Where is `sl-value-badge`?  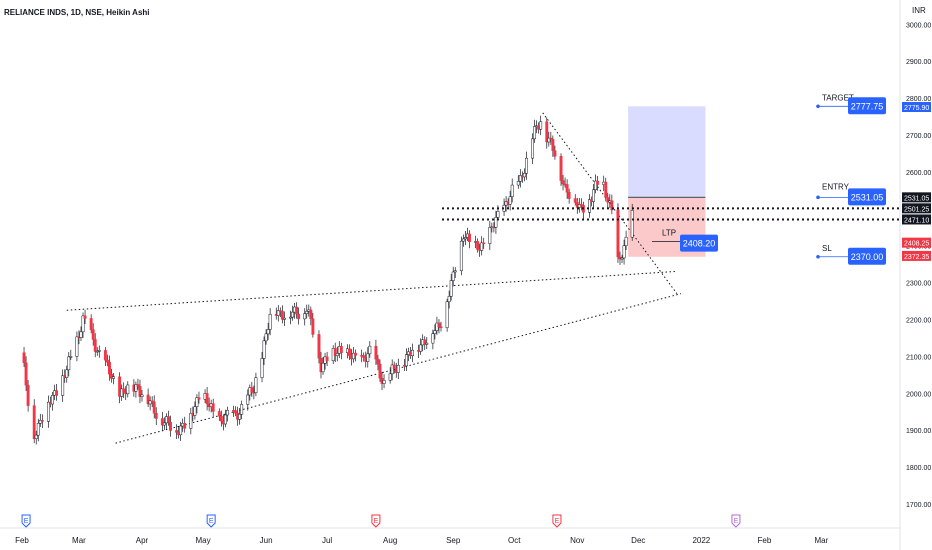
sl-value-badge is located at coordinates (867, 256).